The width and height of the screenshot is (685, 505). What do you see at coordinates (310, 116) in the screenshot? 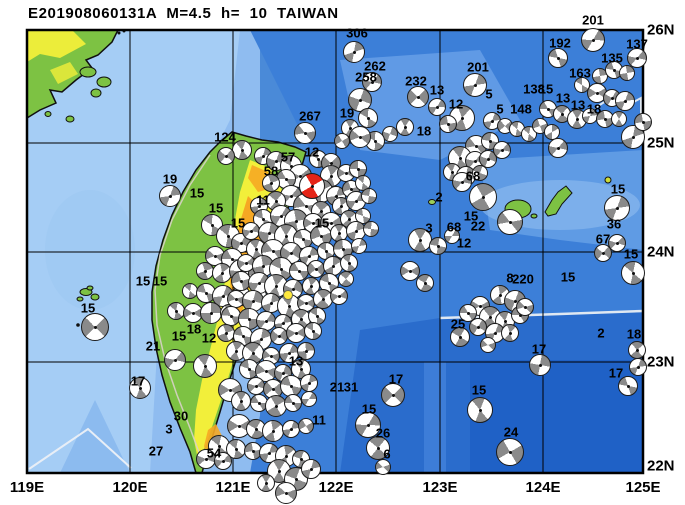
I see `depth-label: 267` at bounding box center [310, 116].